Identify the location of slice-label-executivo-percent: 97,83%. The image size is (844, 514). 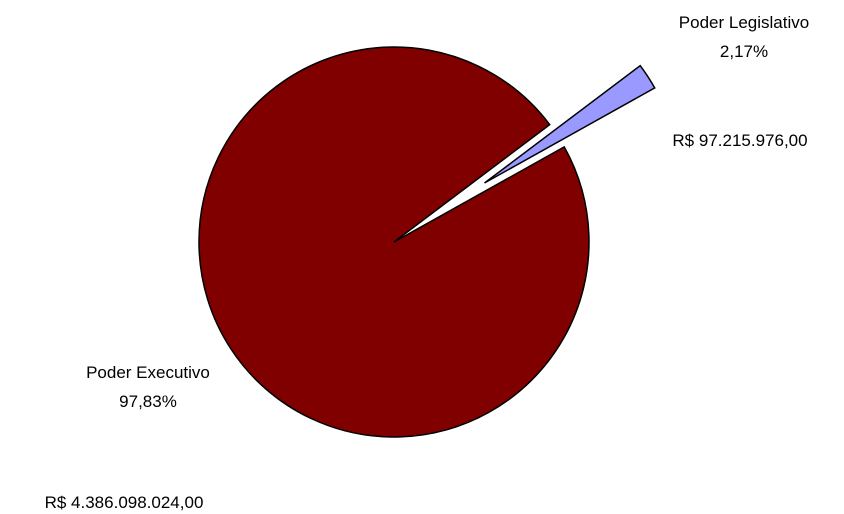
(148, 401).